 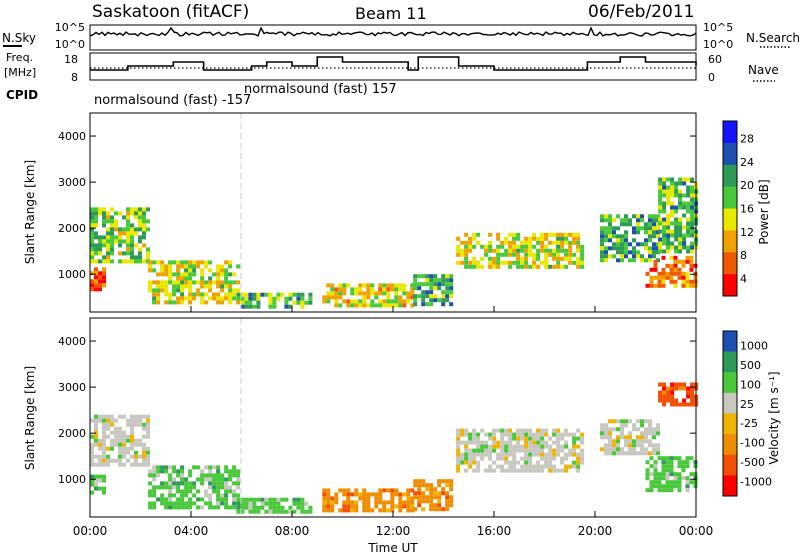 What do you see at coordinates (752, 443) in the screenshot?
I see `colorbar-tick-label: -100` at bounding box center [752, 443].